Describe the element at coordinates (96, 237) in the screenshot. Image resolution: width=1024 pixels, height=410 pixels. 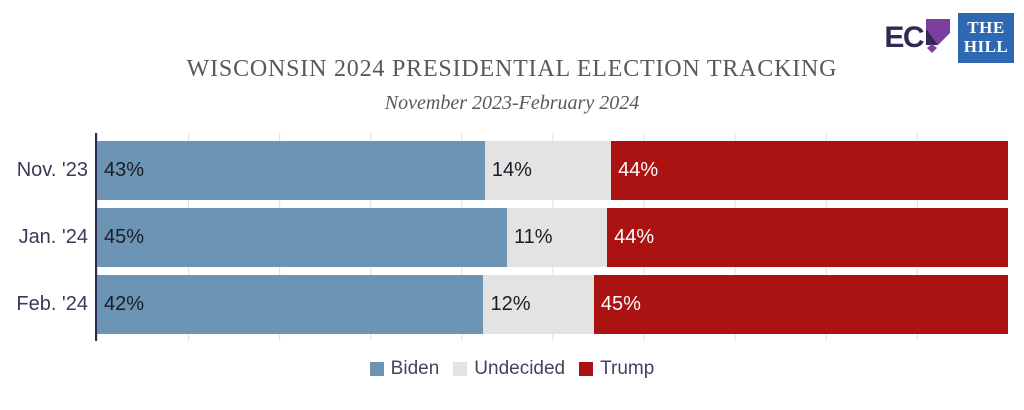
I see `y-axis-line` at that location.